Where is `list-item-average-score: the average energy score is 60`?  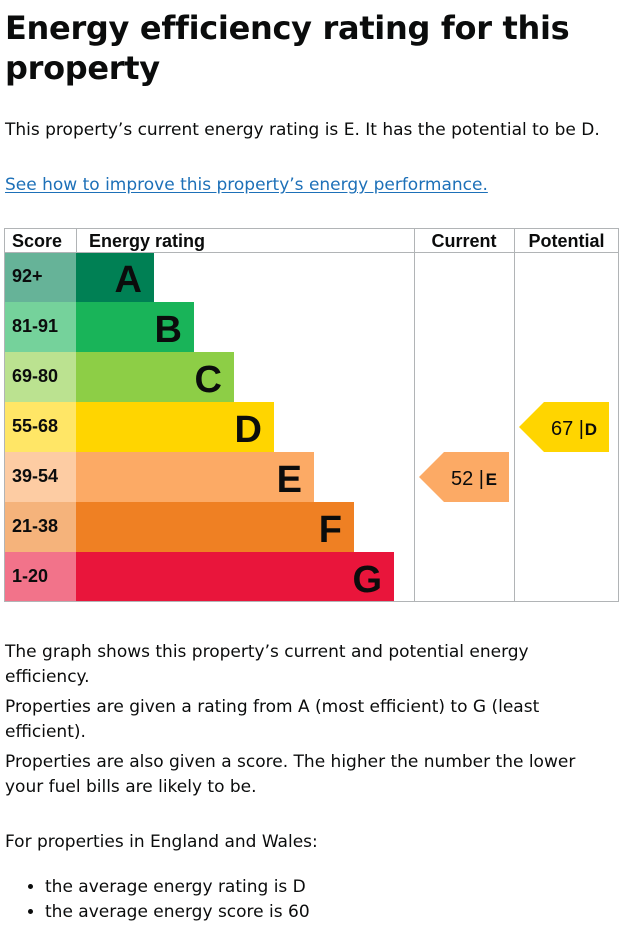
list-item-average-score: the average energy score is 60 is located at coordinates (177, 912).